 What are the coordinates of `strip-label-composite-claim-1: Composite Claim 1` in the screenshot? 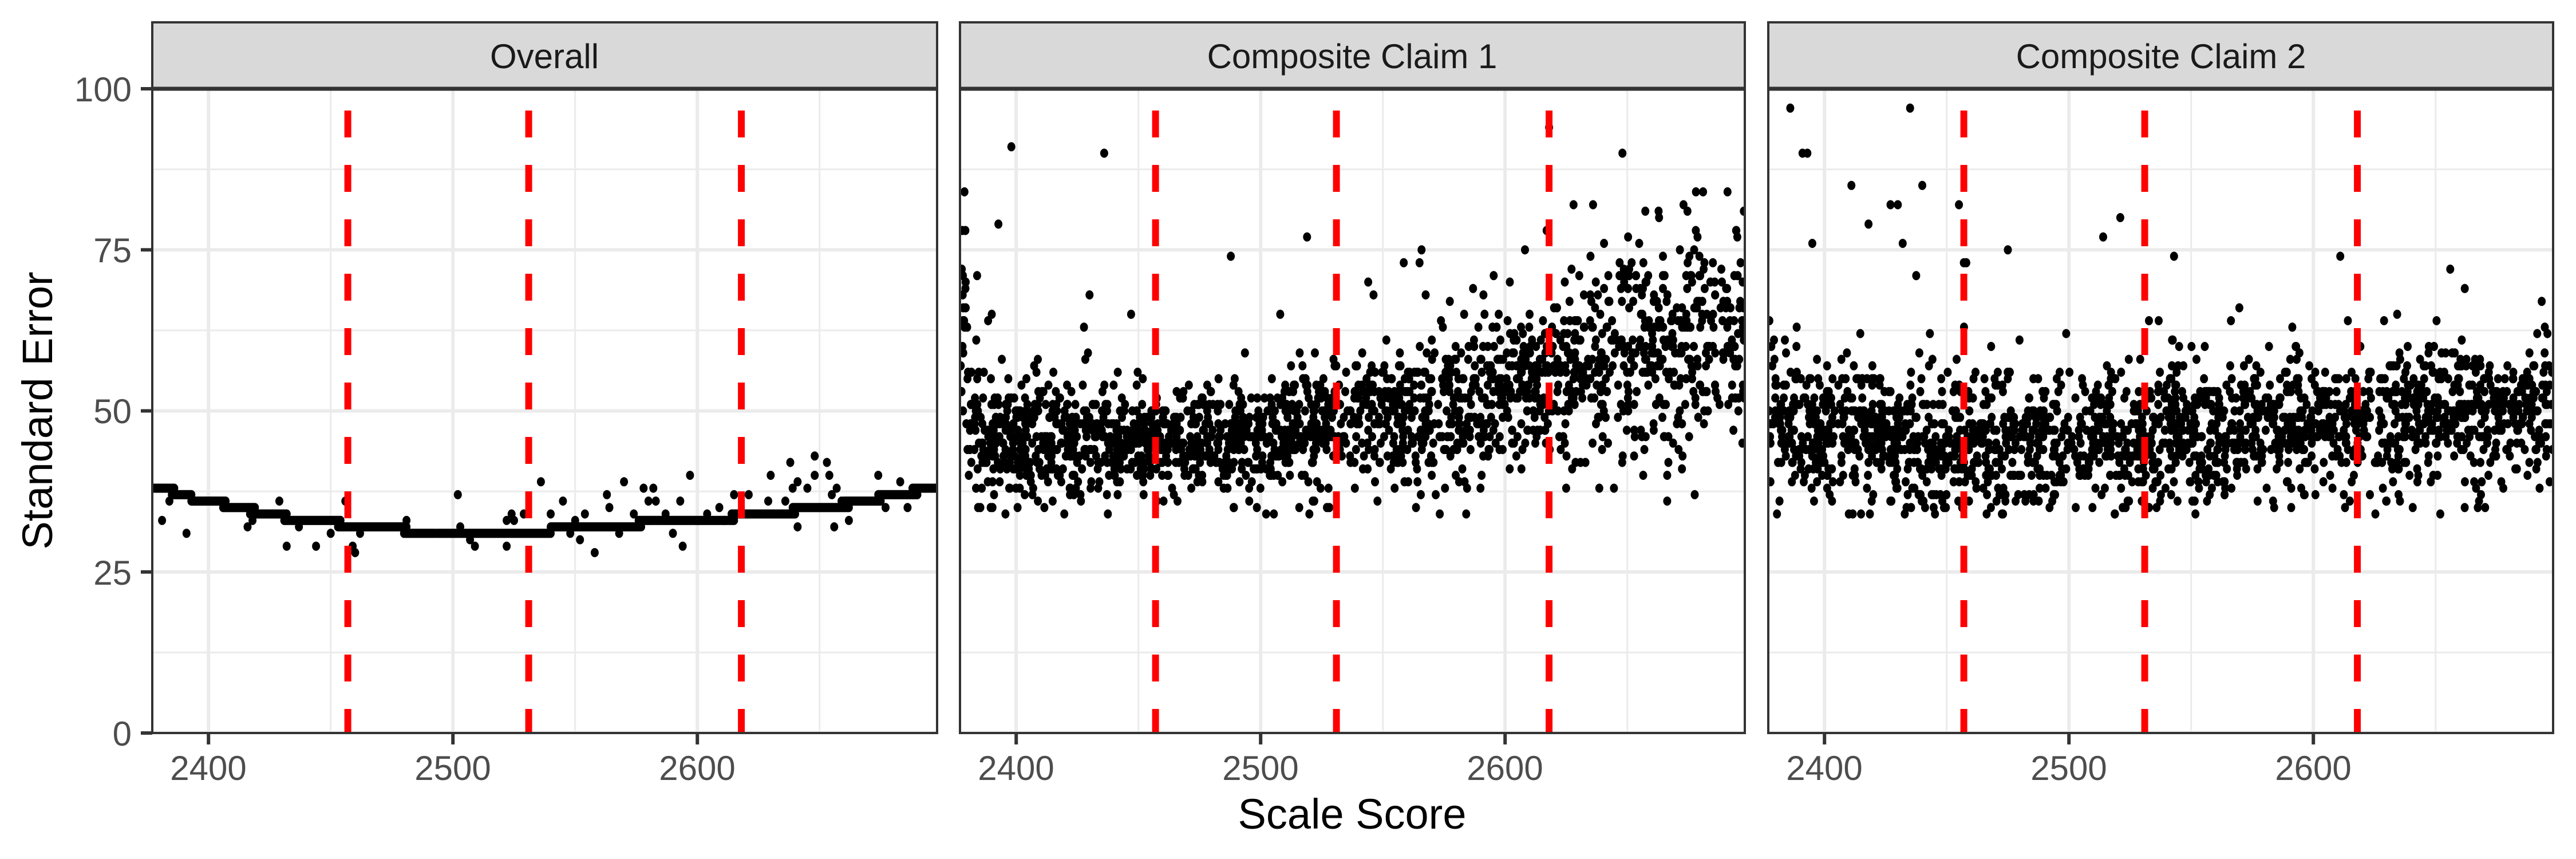 It's located at (1352, 56).